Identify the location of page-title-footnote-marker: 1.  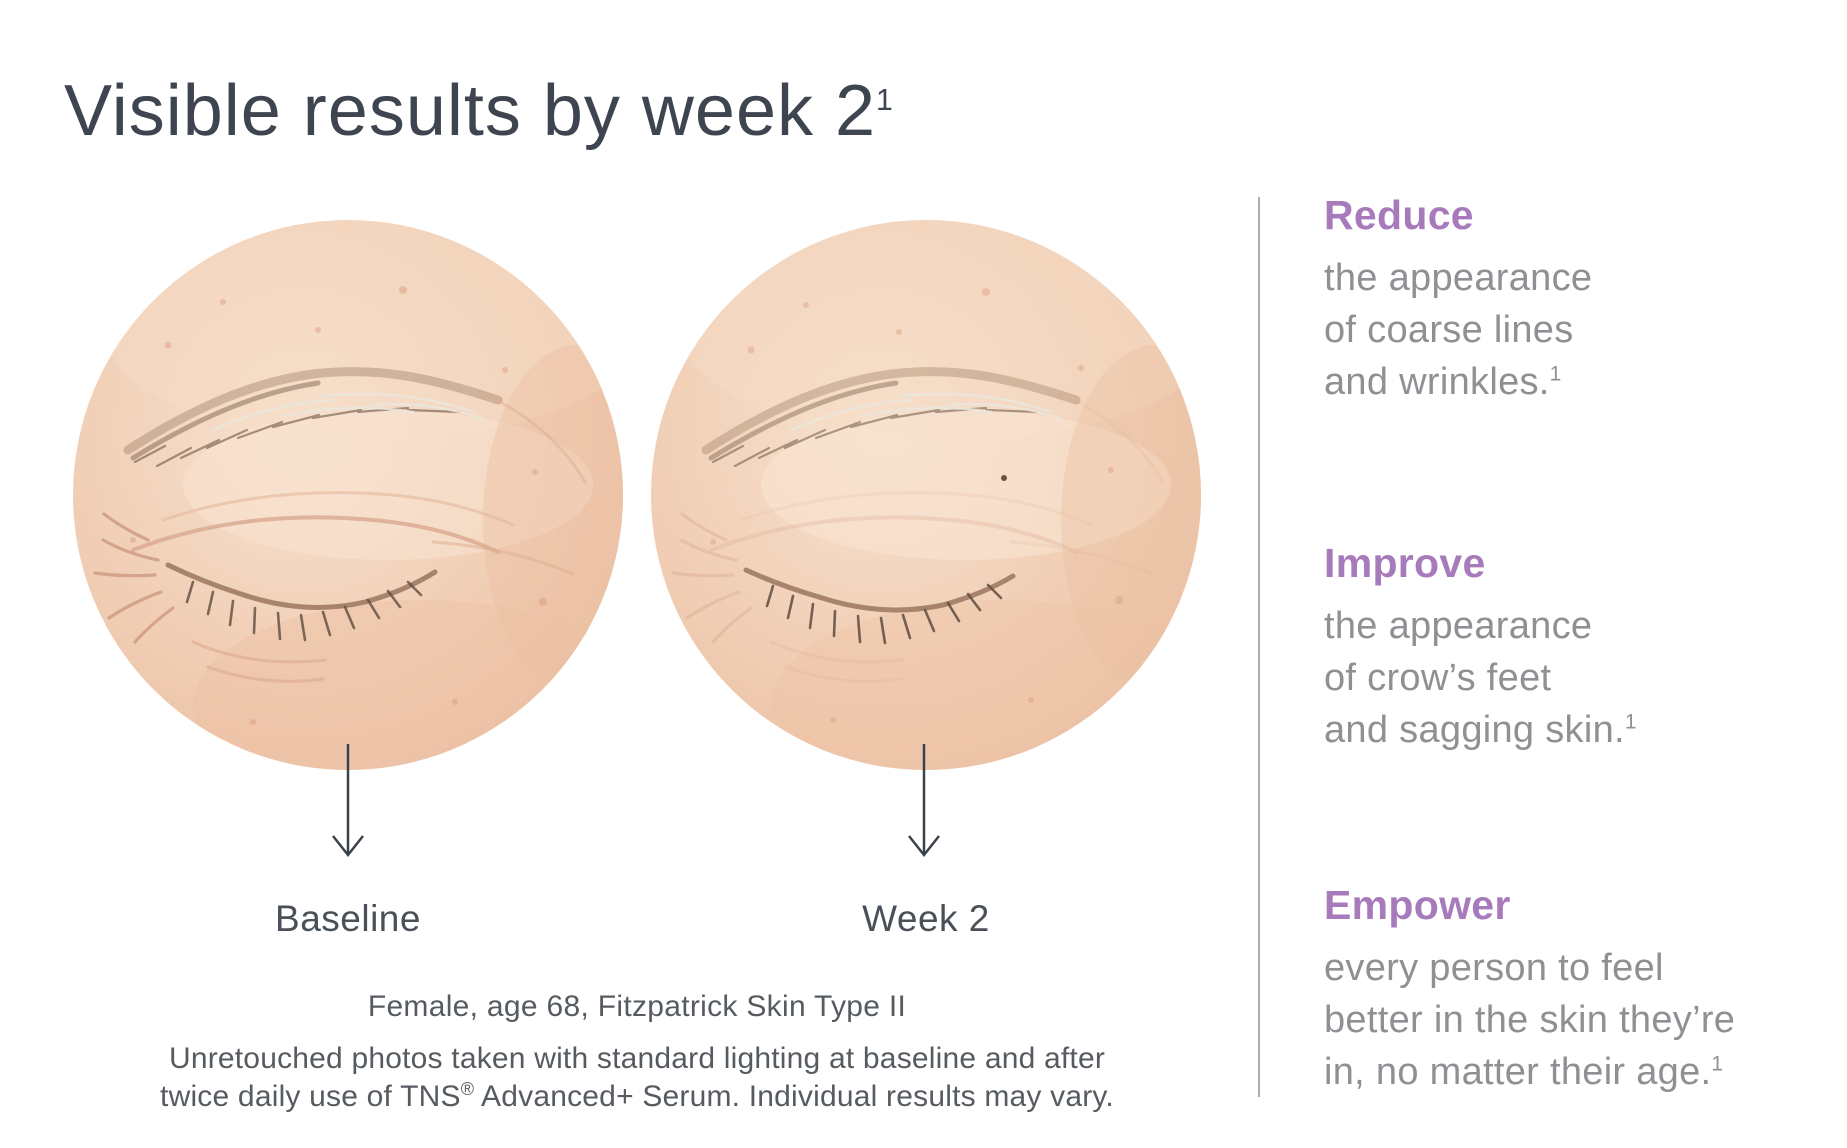
(885, 101).